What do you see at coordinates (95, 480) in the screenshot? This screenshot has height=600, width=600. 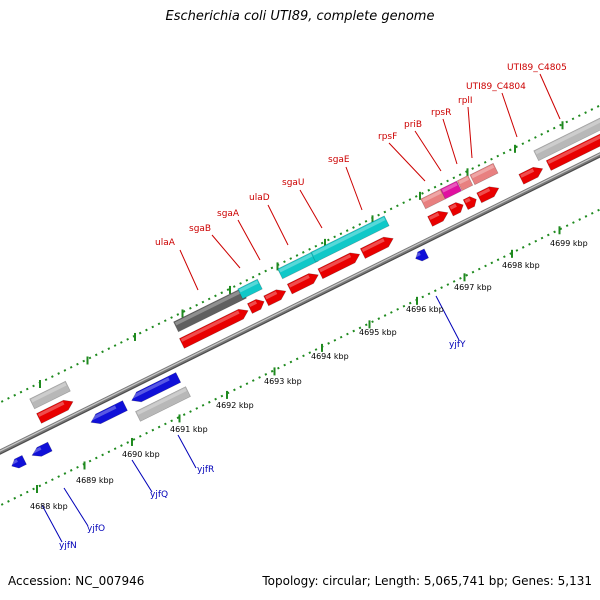 I see `kbp-label: 4689 kbp` at bounding box center [95, 480].